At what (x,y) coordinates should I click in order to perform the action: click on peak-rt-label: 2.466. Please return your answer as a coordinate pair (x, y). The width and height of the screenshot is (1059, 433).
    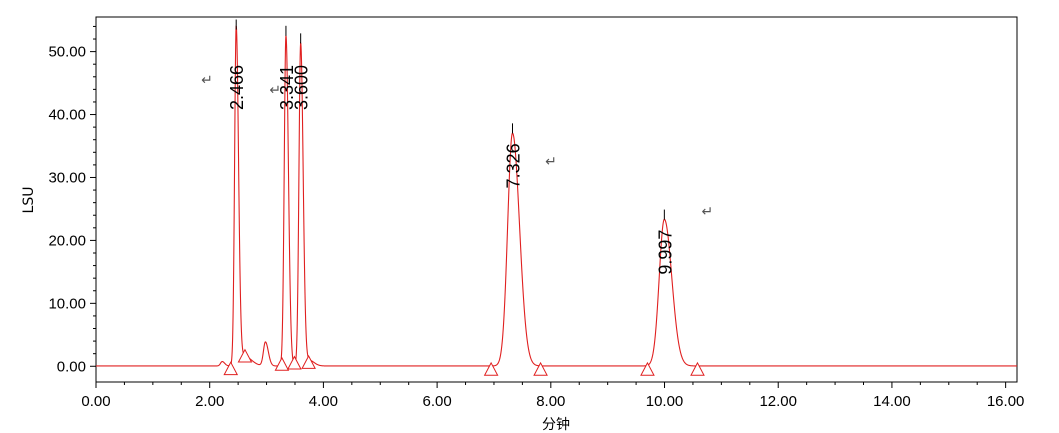
    Looking at the image, I should click on (237, 87).